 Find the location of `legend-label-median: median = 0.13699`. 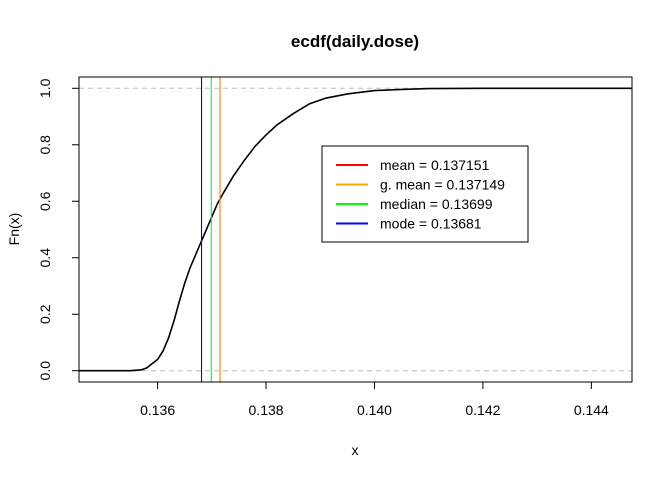

legend-label-median: median = 0.13699 is located at coordinates (436, 204).